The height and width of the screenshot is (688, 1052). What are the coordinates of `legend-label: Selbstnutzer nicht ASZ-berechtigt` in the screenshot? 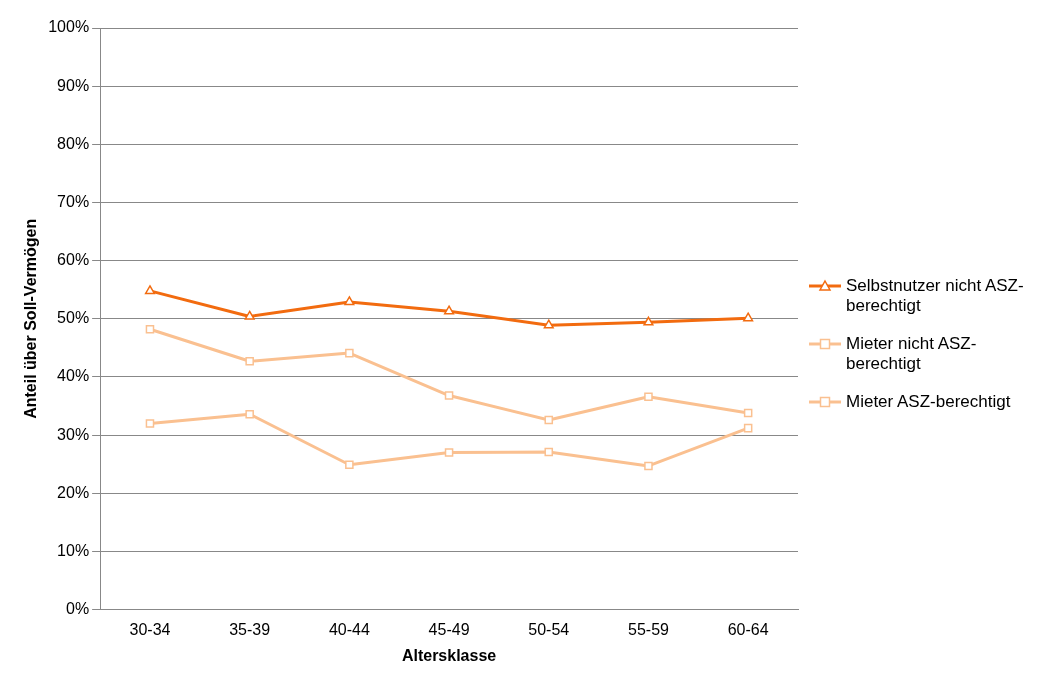 It's located at (935, 296).